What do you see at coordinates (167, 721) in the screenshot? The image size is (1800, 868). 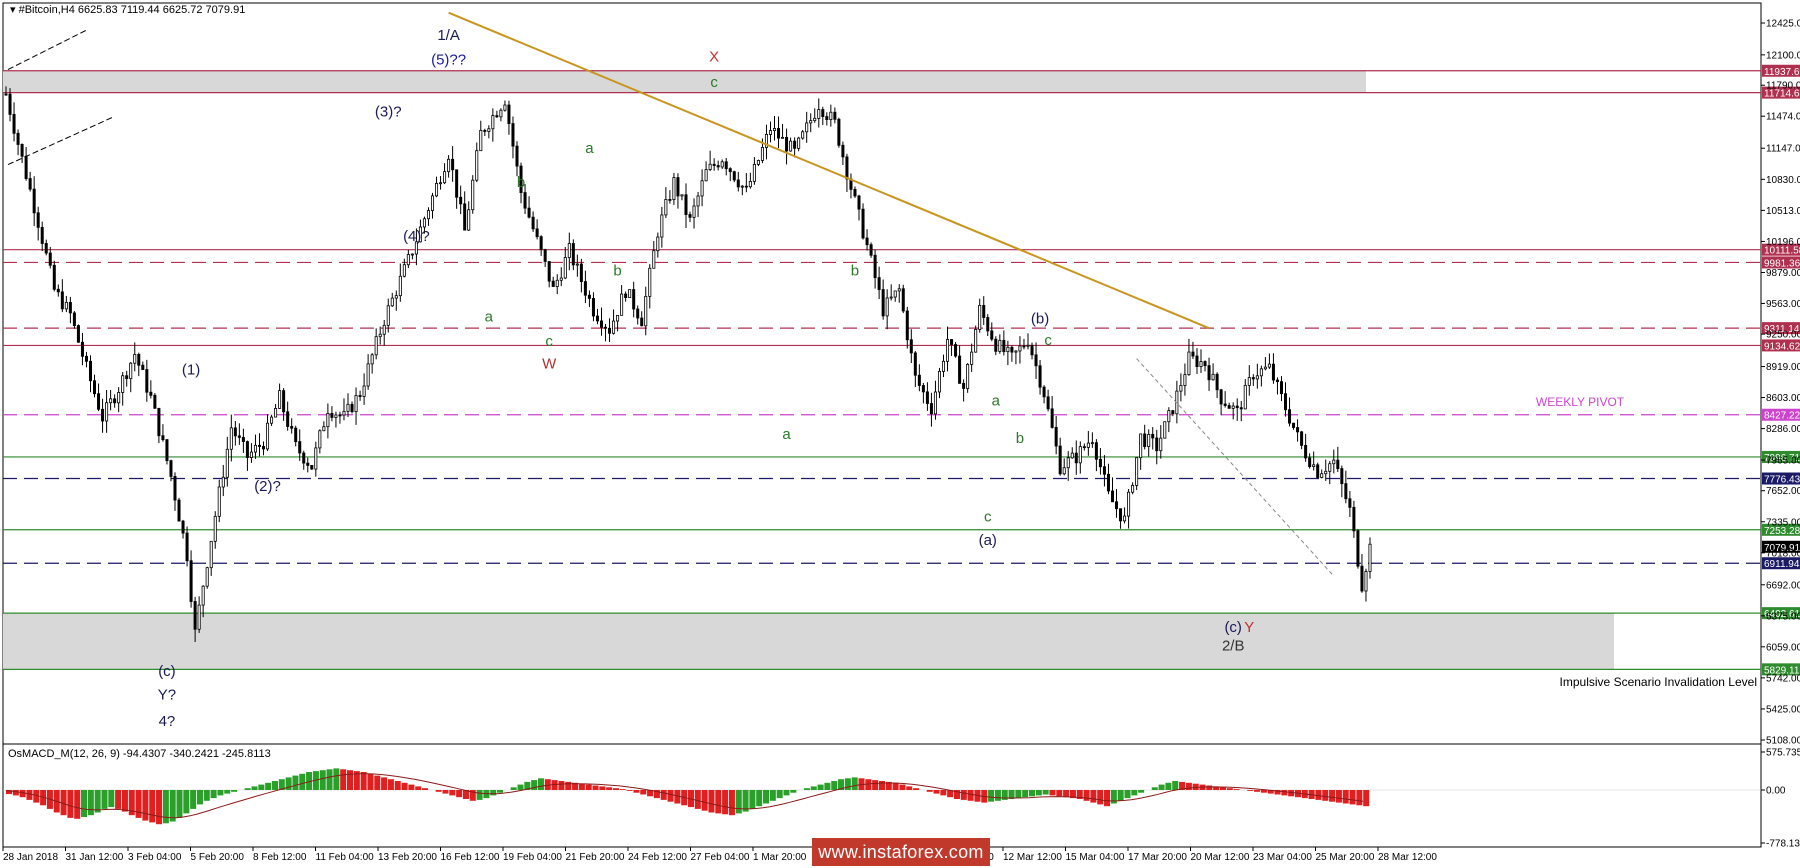 I see `wave-label-8: 4?` at bounding box center [167, 721].